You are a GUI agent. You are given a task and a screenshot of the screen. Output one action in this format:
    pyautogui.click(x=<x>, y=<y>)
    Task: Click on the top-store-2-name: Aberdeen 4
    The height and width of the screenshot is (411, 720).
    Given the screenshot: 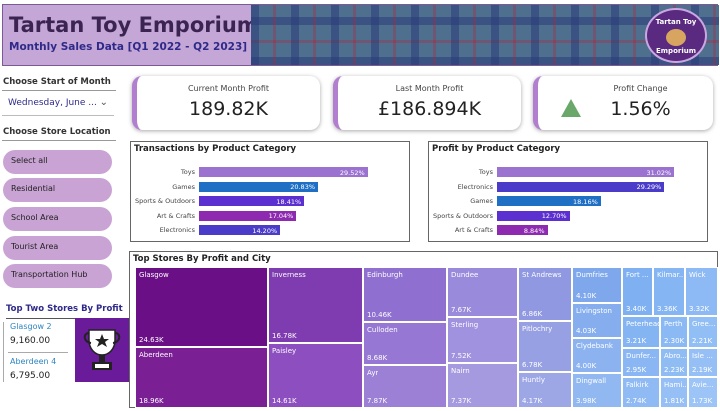 What is the action you would take?
    pyautogui.click(x=33, y=361)
    